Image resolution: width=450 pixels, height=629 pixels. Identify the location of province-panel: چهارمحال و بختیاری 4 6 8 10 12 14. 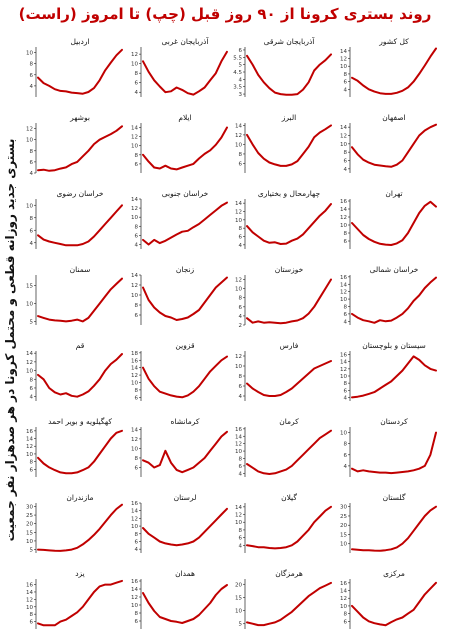
(283, 219).